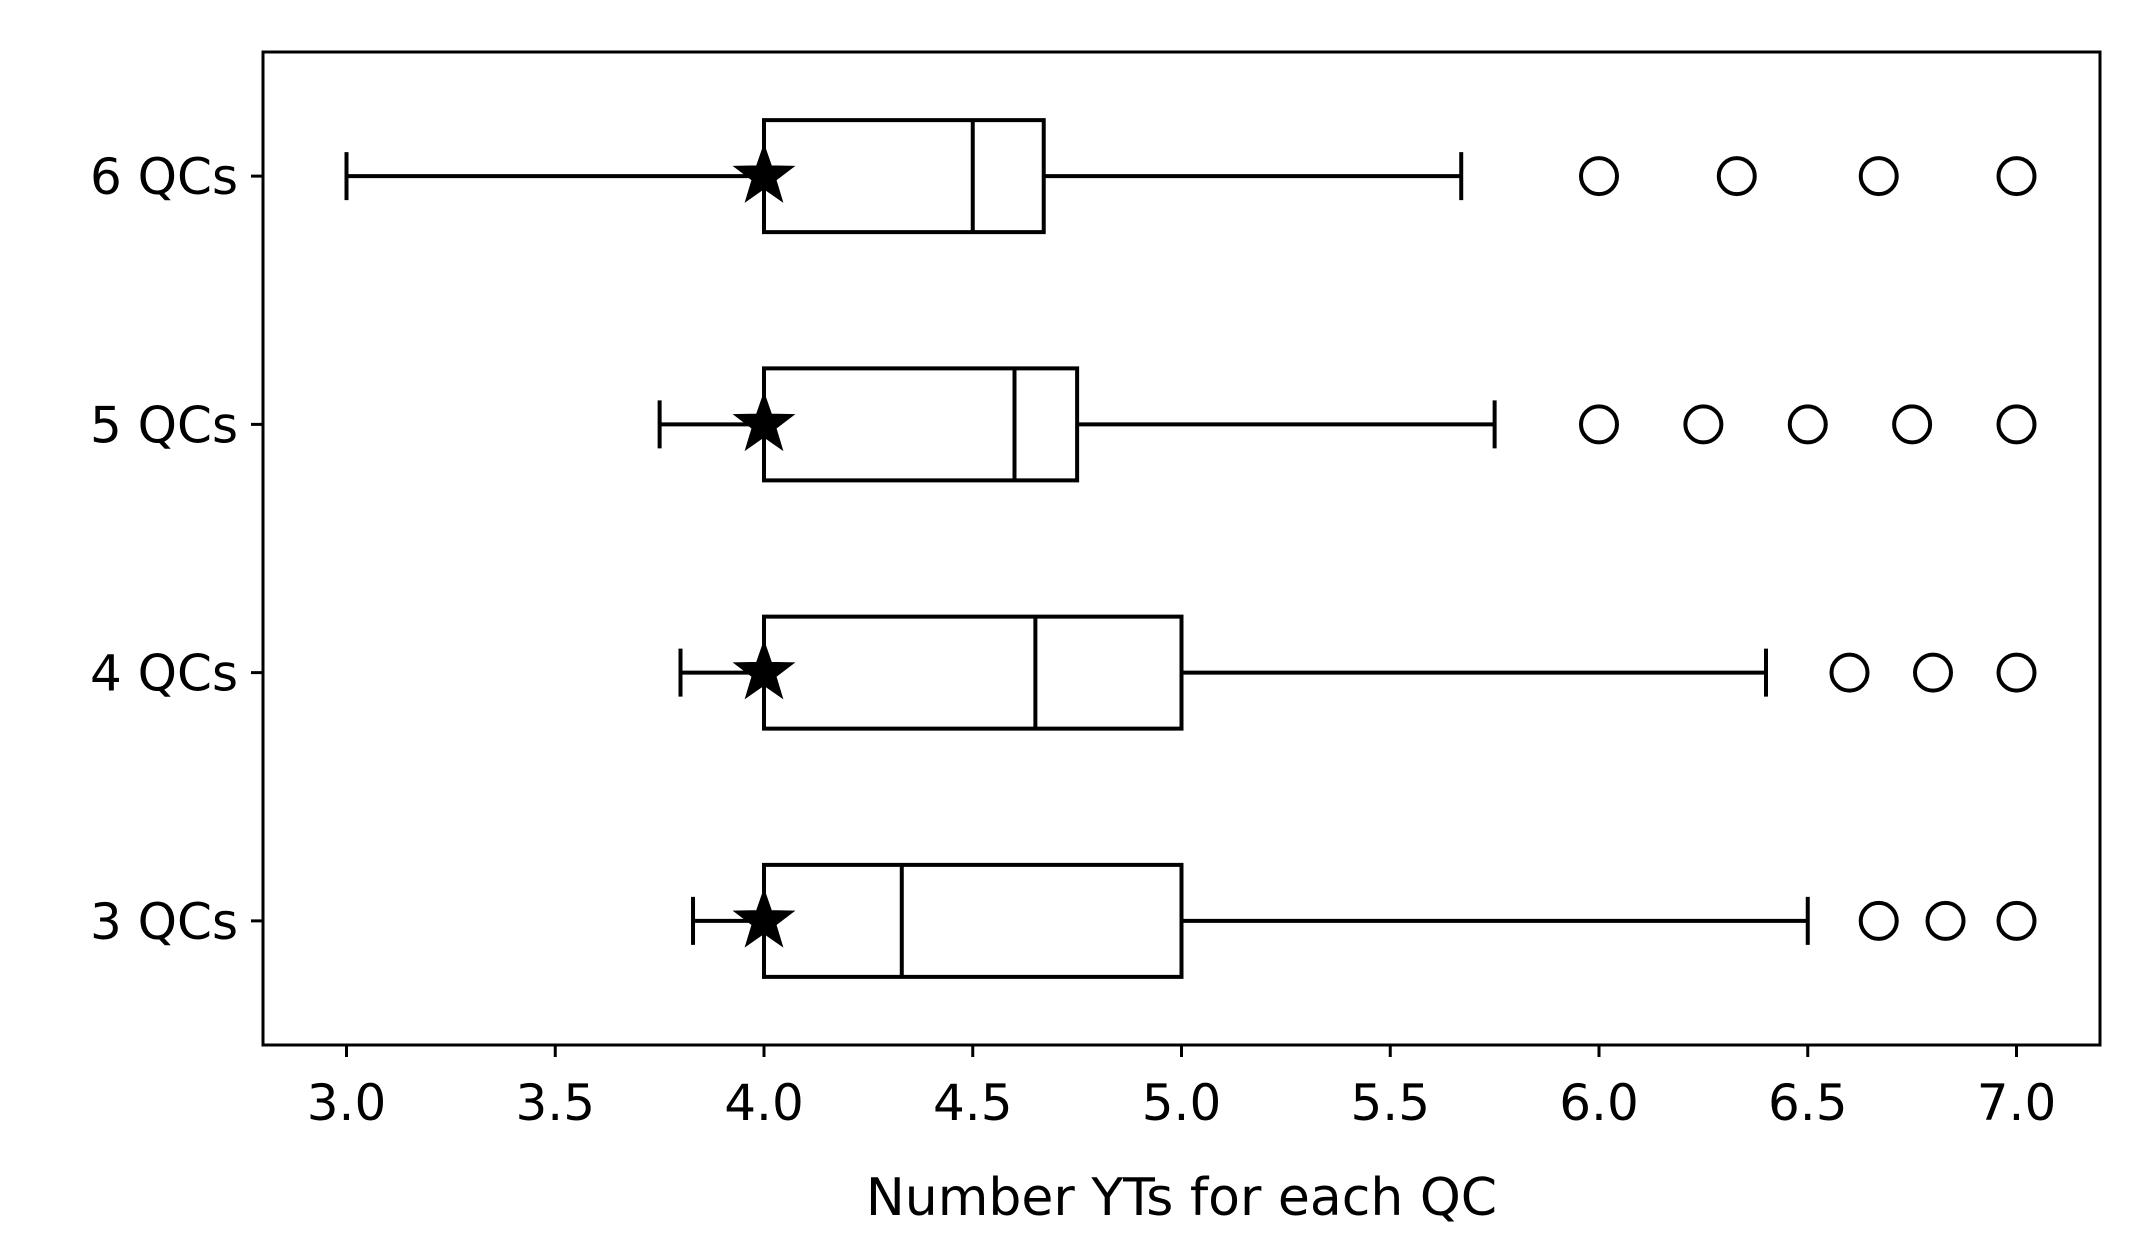 This screenshot has width=2139, height=1255. Describe the element at coordinates (973, 1103) in the screenshot. I see `x-tick-label: 4.5` at that location.